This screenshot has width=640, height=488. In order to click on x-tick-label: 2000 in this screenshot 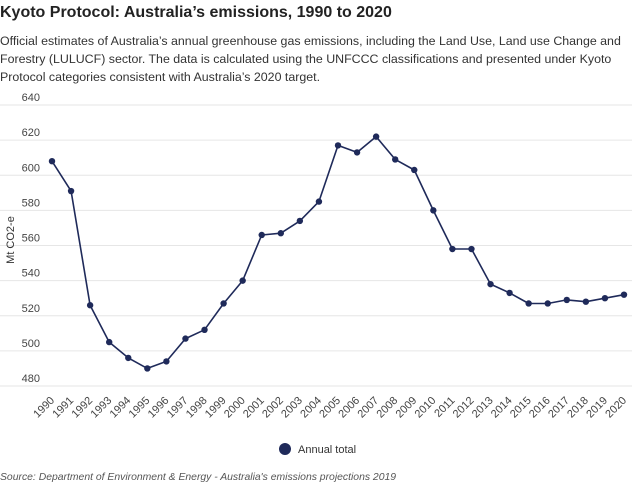, I will do `click(235, 408)`.